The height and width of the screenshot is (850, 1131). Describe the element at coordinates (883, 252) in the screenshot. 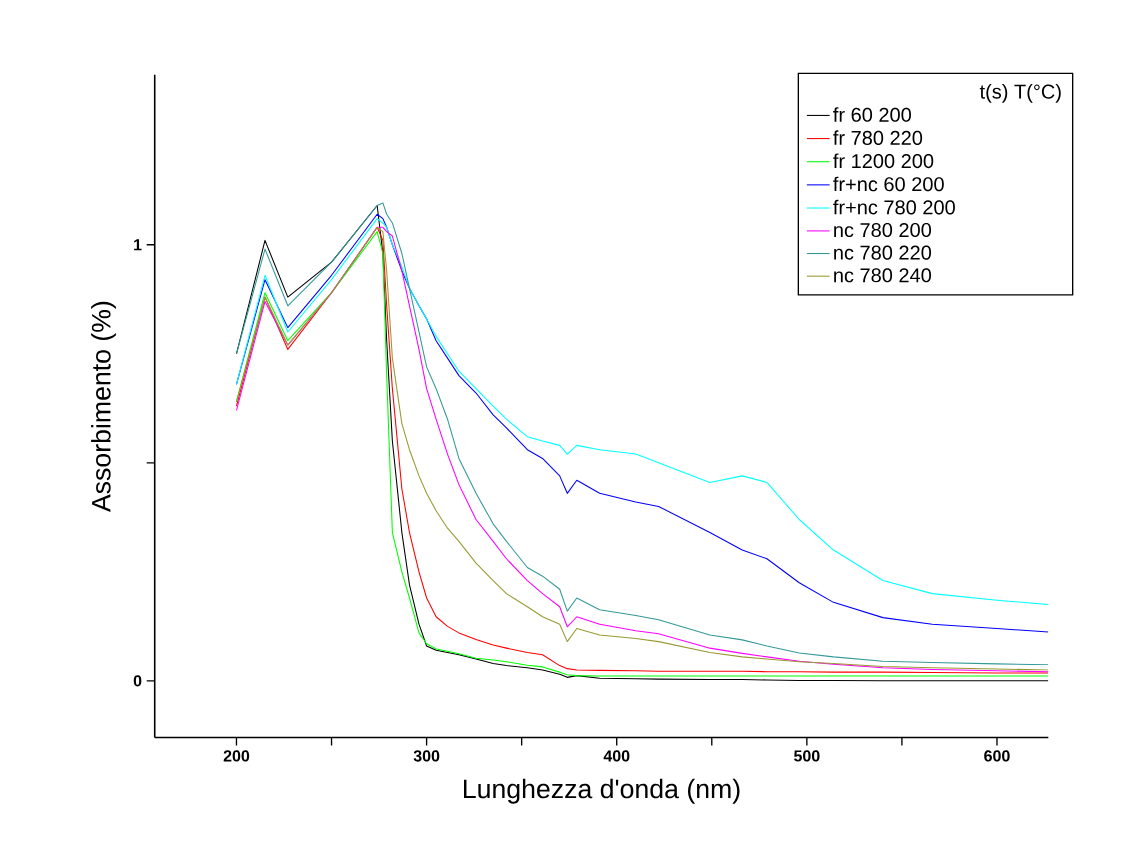

I see `legend-label: nc 780 220` at that location.